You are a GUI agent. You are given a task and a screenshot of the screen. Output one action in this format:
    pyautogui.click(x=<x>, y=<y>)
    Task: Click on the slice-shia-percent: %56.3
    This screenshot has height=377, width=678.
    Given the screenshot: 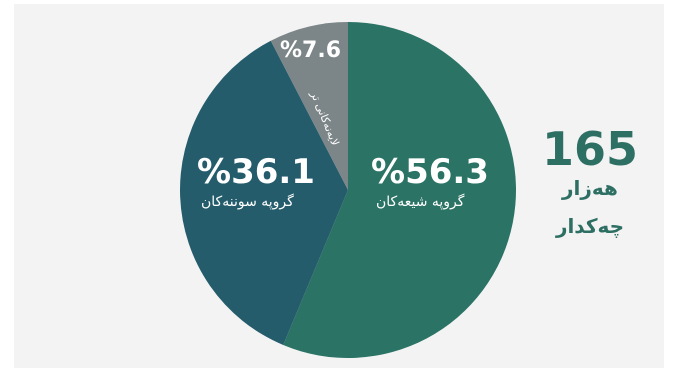 What is the action you would take?
    pyautogui.click(x=430, y=172)
    